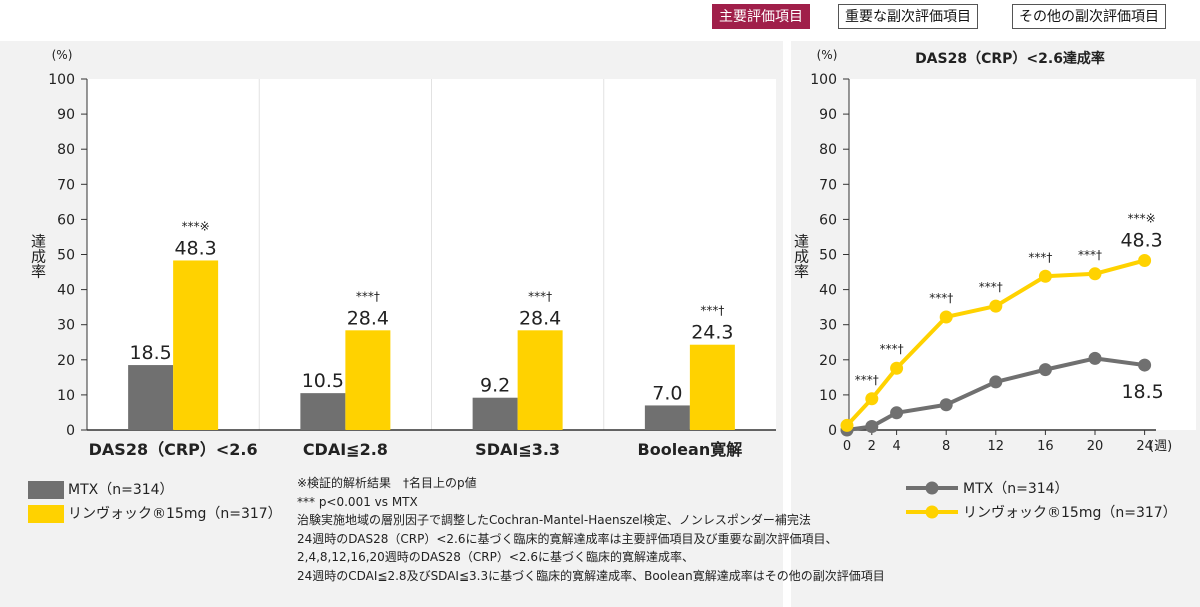  What do you see at coordinates (1160, 446) in the screenshot?
I see `line-x-unit: (週)` at bounding box center [1160, 446].